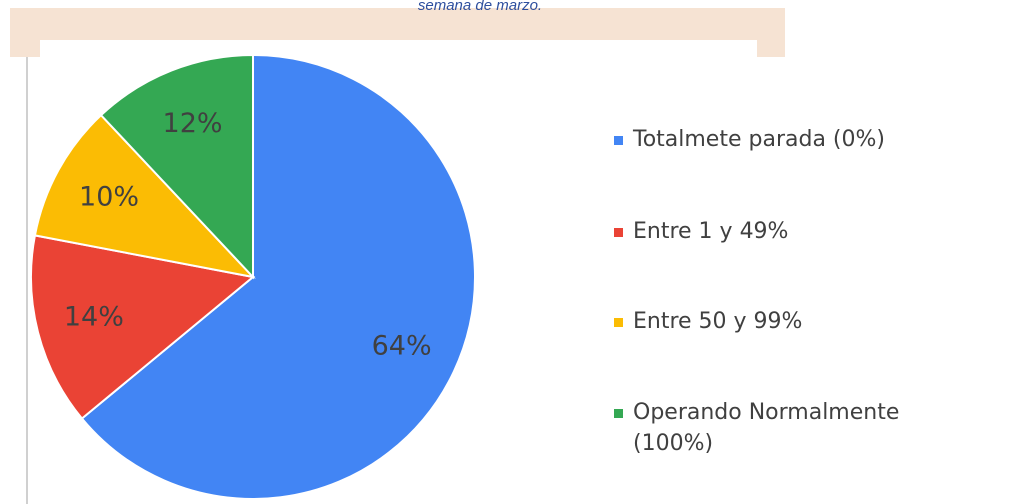 The image size is (1026, 504). I want to click on header-inner, so click(398, 50).